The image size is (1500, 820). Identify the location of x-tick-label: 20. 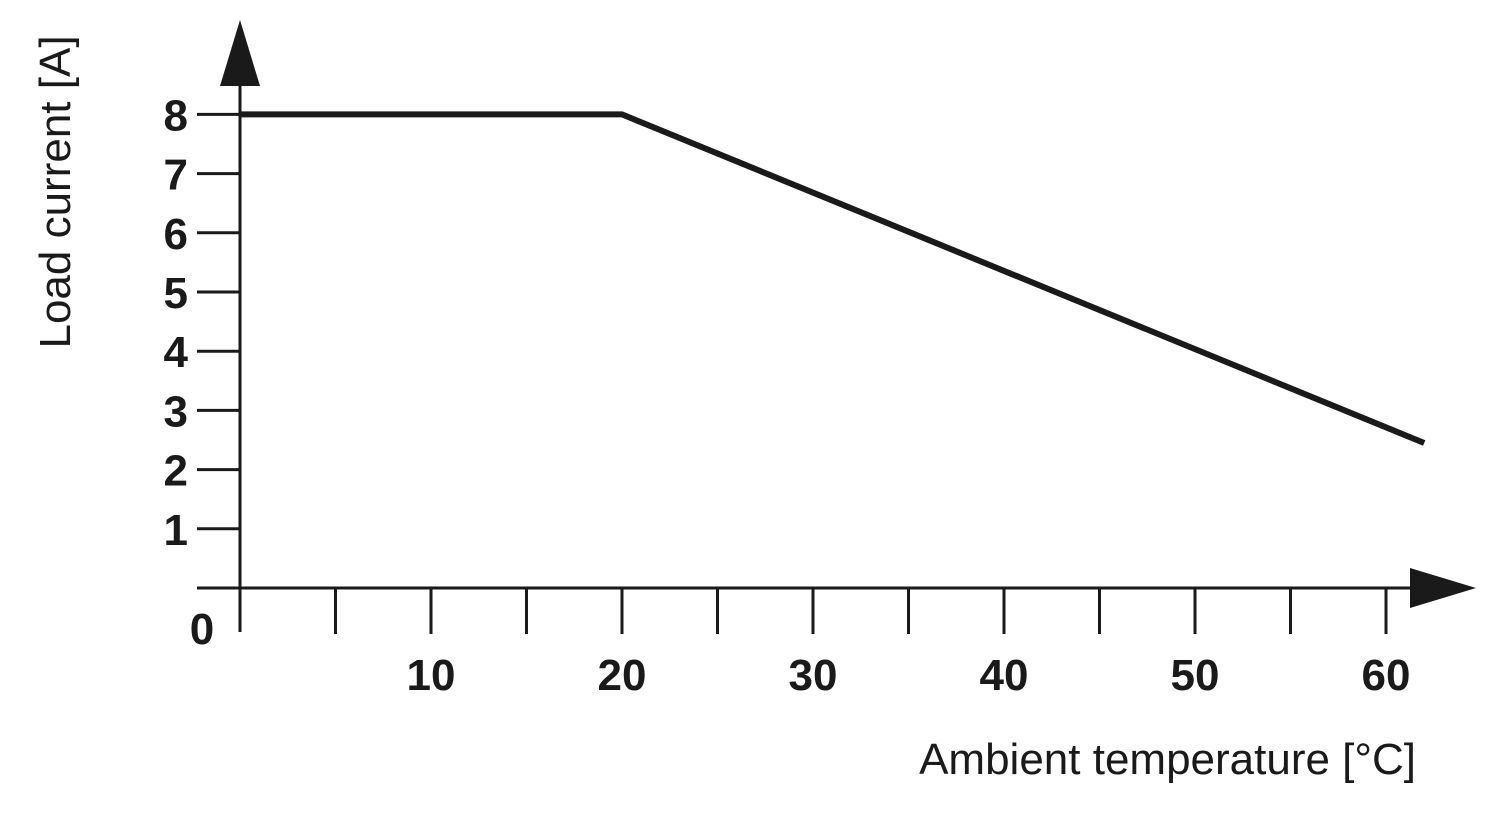
(622, 675).